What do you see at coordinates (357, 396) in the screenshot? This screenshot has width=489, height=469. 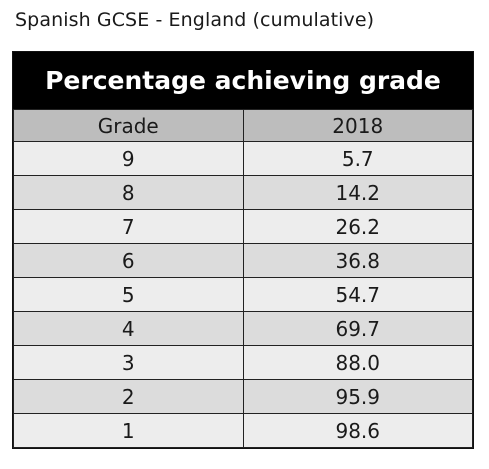 I see `percentage-cell: 95.9` at bounding box center [357, 396].